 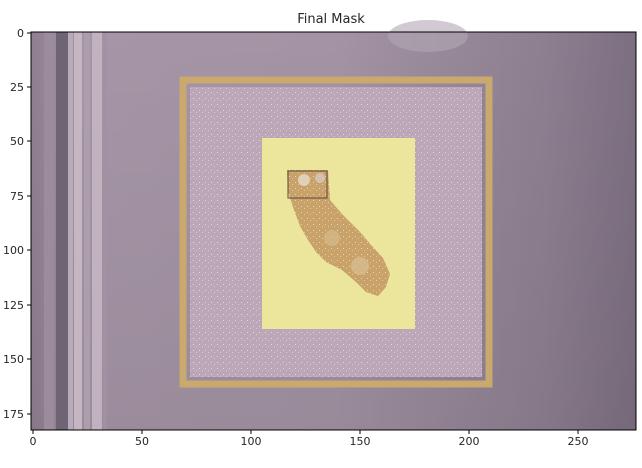 What do you see at coordinates (469, 441) in the screenshot?
I see `x-tick-label: 200` at bounding box center [469, 441].